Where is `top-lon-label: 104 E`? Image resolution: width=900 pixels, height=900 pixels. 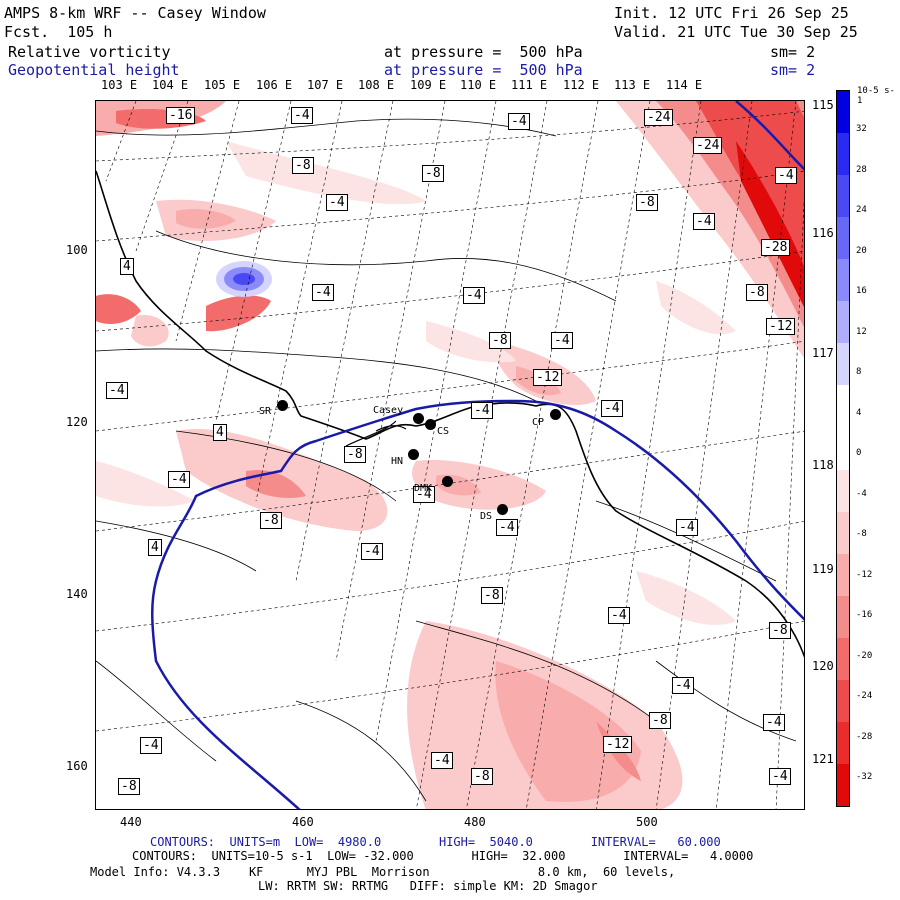 top-lon-label: 104 E is located at coordinates (170, 85).